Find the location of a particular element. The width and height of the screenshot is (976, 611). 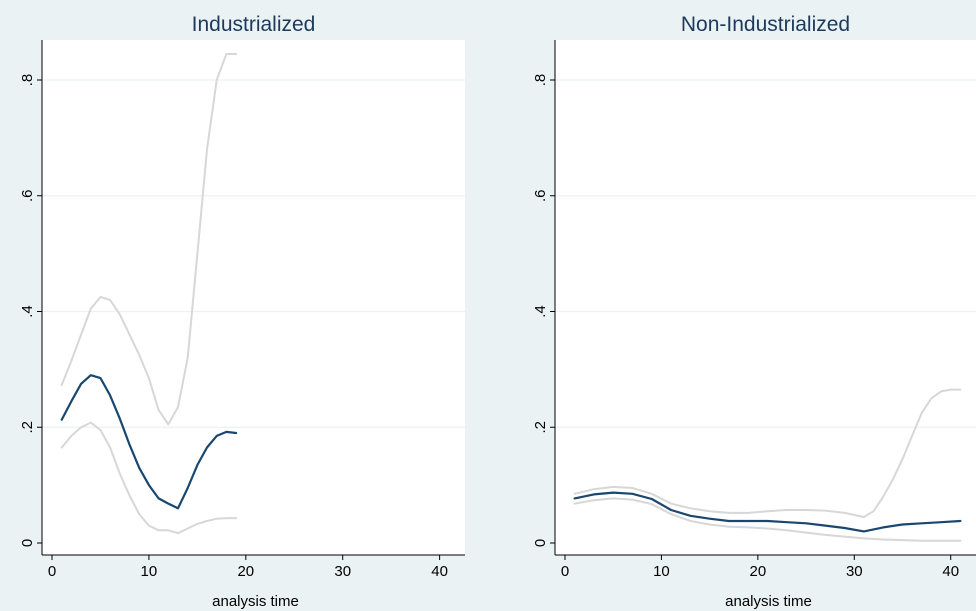

chart-title: Non-Industrialized is located at coordinates (765, 24).